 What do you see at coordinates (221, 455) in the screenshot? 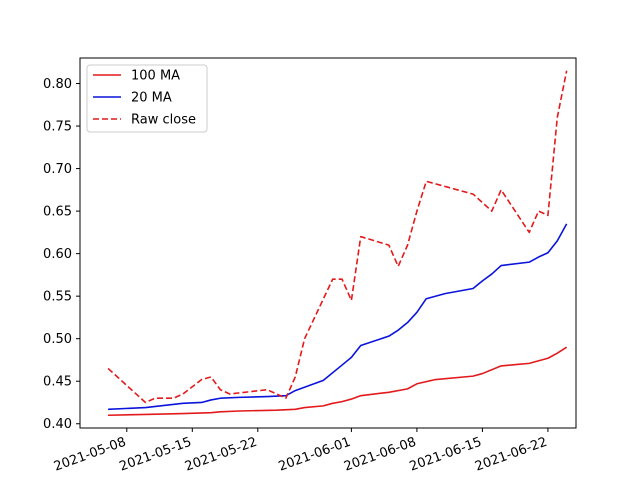
I see `x-tick-label: 2021-05-22` at bounding box center [221, 455].